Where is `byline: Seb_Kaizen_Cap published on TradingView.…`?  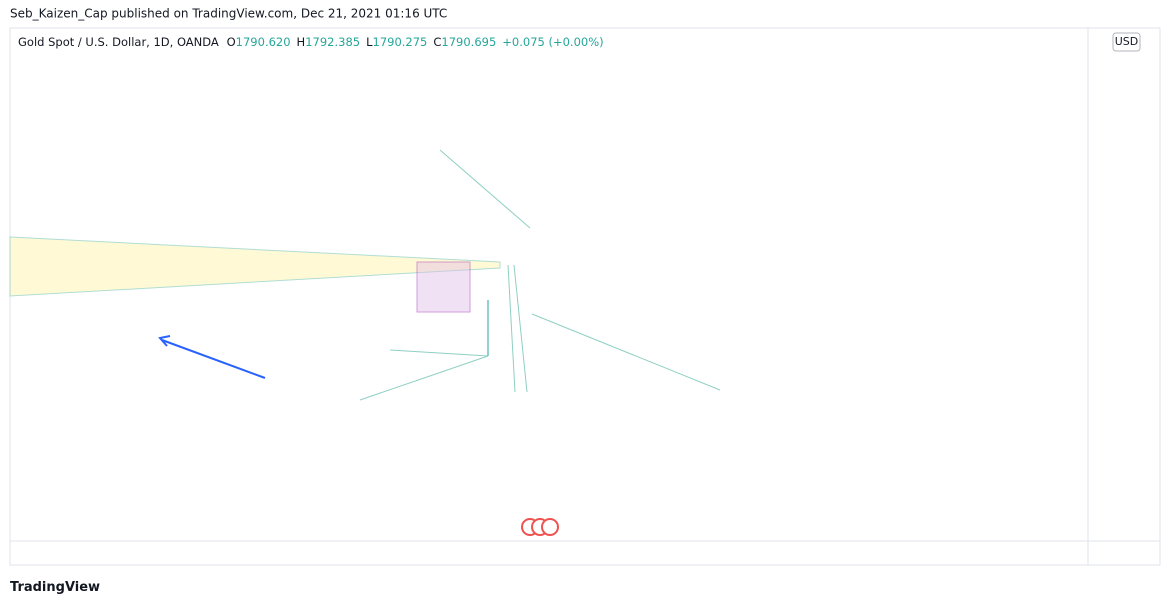 byline: Seb_Kaizen_Cap published on TradingView.… is located at coordinates (228, 14).